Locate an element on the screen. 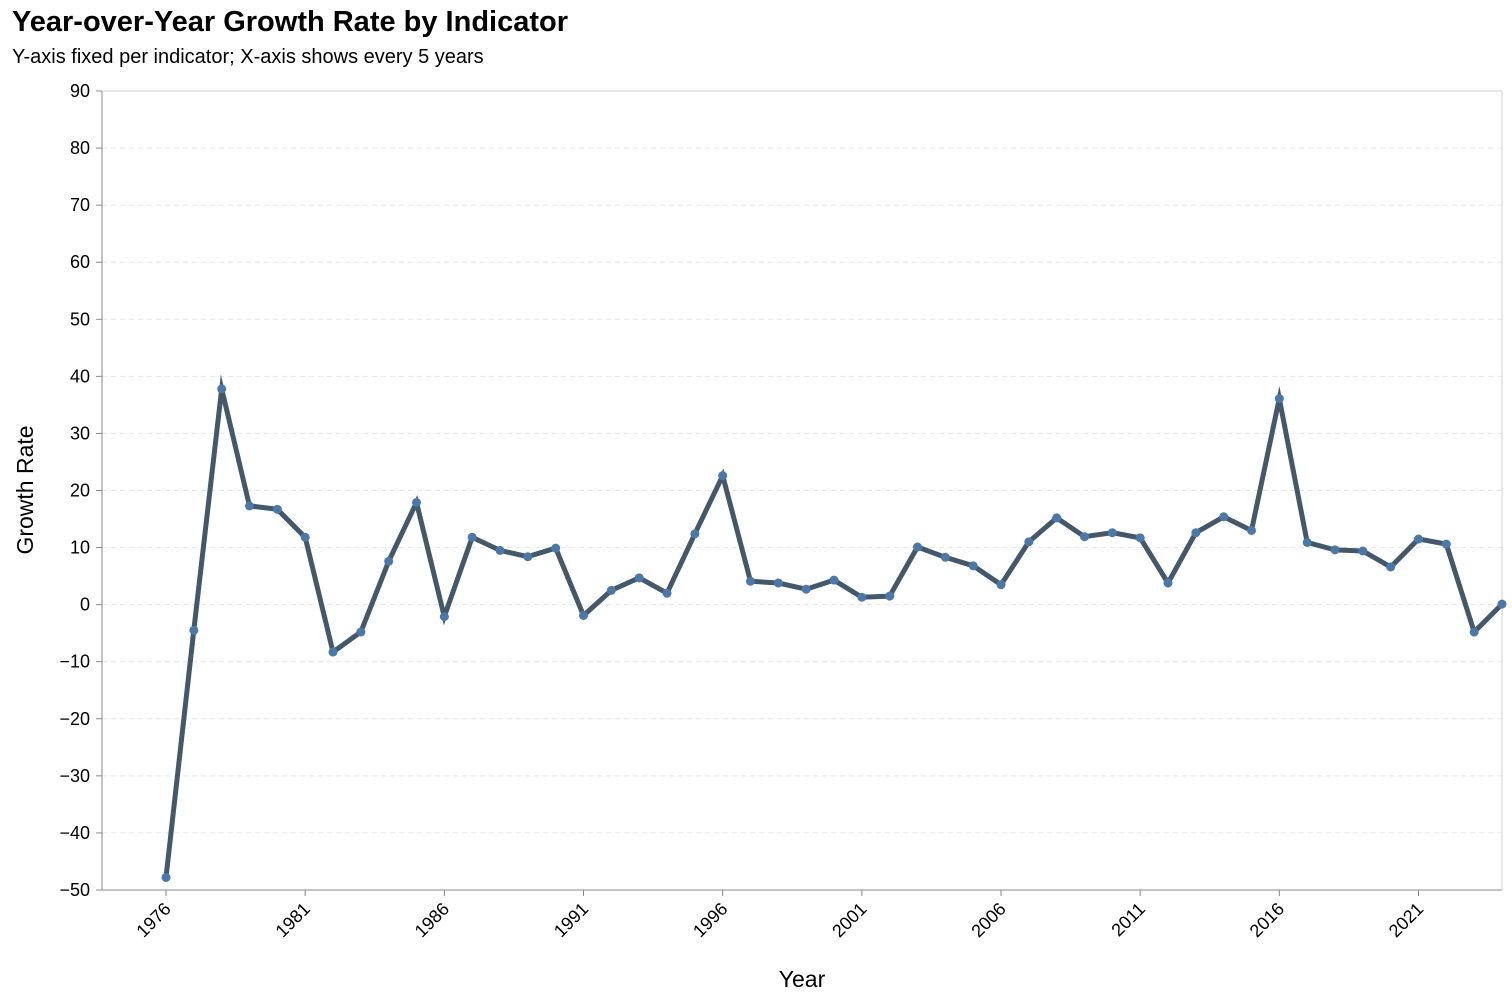  x-tick-label: 1976 is located at coordinates (153, 920).